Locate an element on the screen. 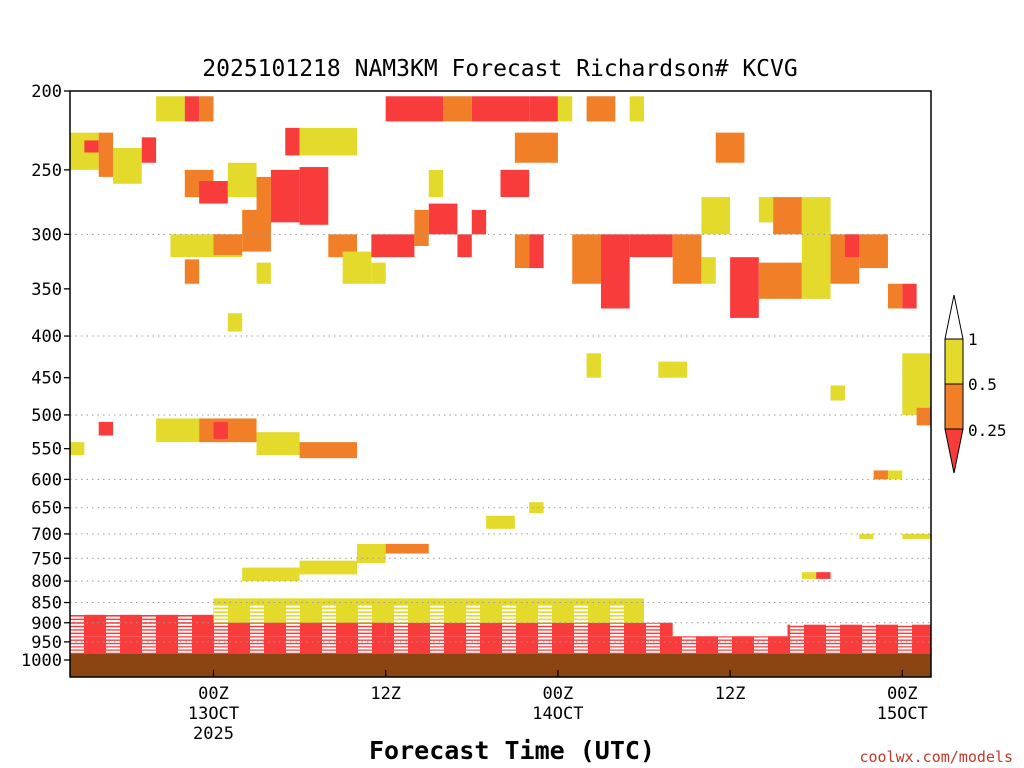  y-tick-label: 250 is located at coordinates (46, 171).